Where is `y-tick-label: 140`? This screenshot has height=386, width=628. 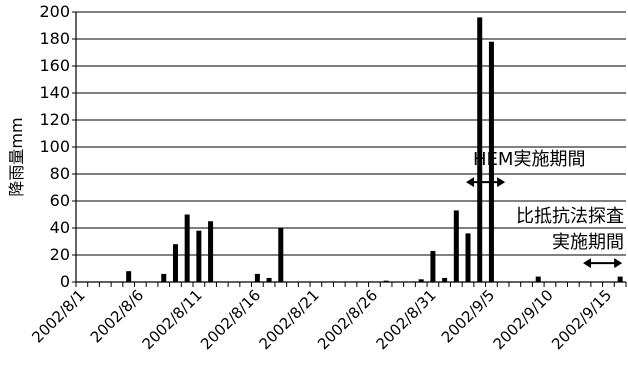
y-tick-label: 140 is located at coordinates (54, 92).